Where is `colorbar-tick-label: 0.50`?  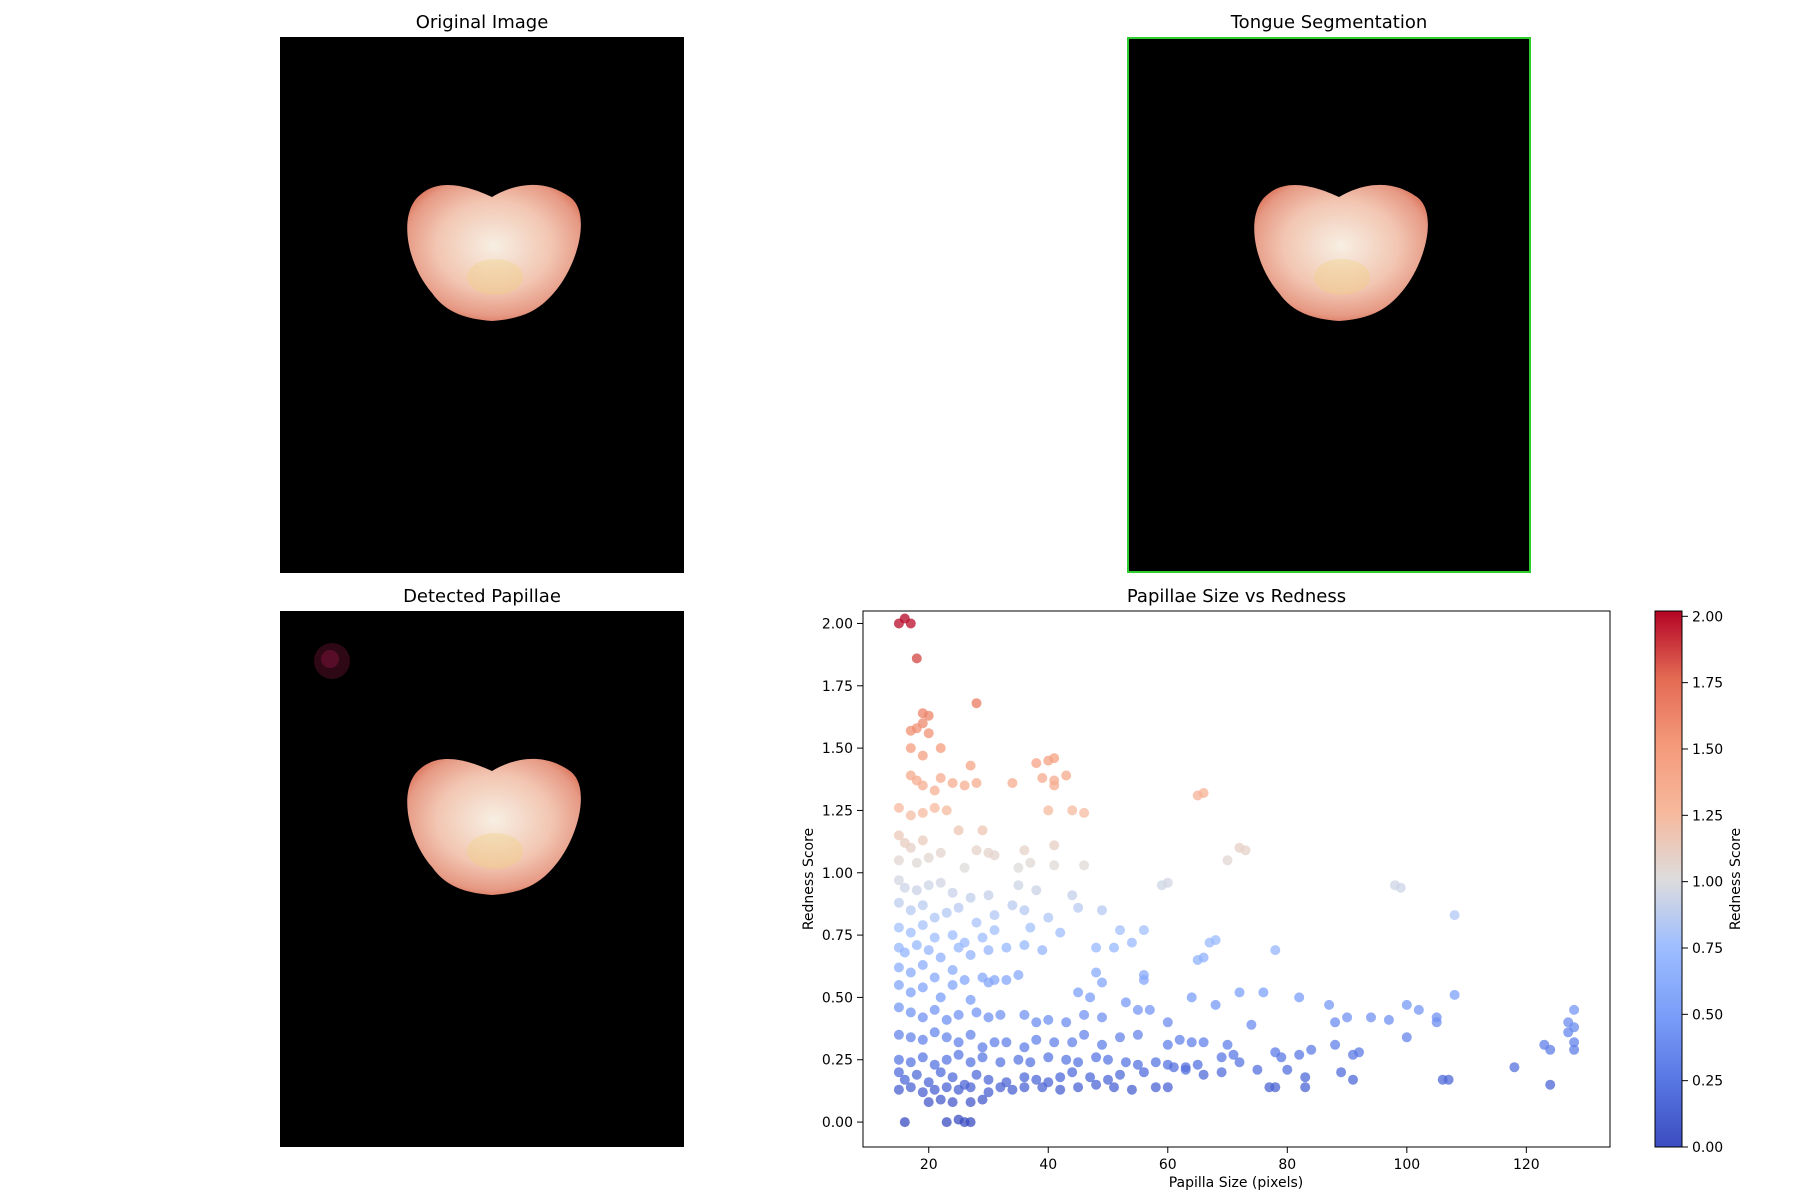
colorbar-tick-label: 0.50 is located at coordinates (1707, 1015).